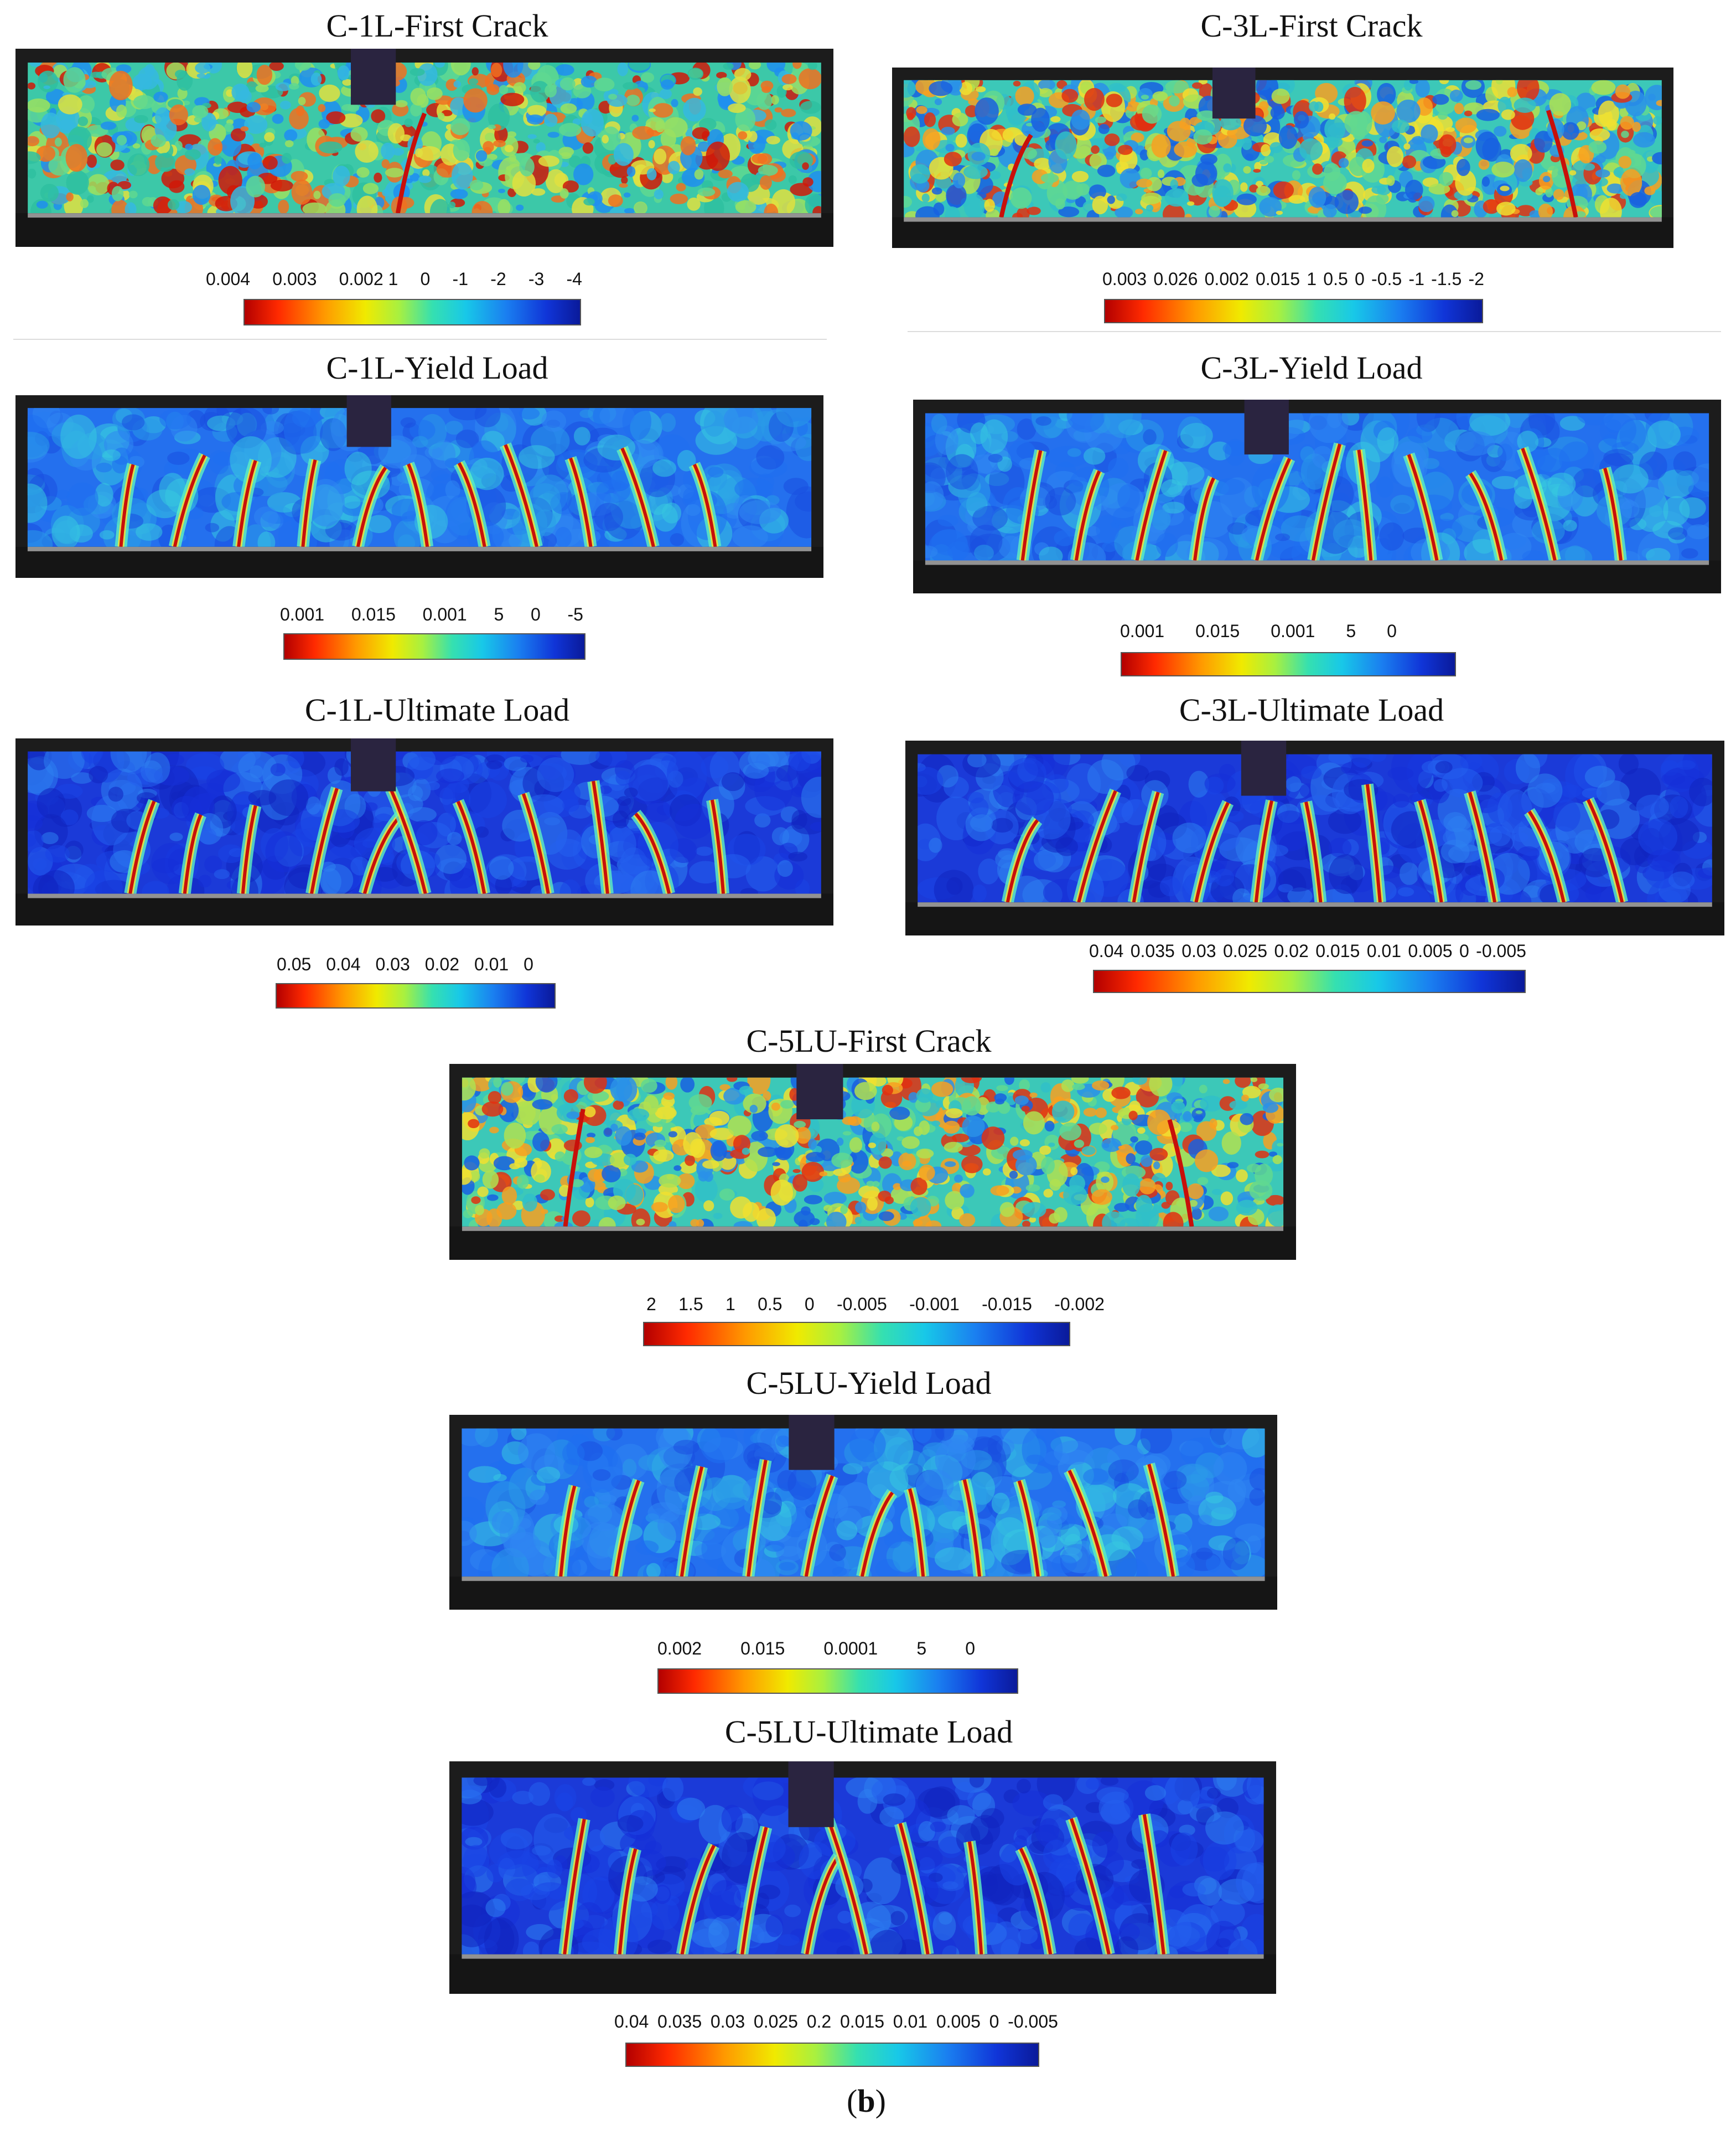 This screenshot has width=1736, height=2130. Describe the element at coordinates (373, 614) in the screenshot. I see `colorbar-tick-label: 0.015` at that location.